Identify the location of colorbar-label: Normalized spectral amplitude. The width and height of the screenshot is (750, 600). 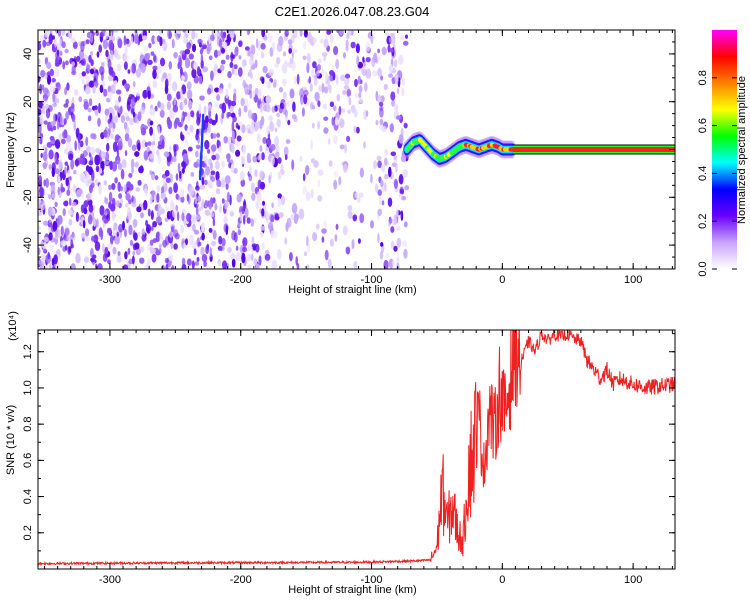
(742, 150).